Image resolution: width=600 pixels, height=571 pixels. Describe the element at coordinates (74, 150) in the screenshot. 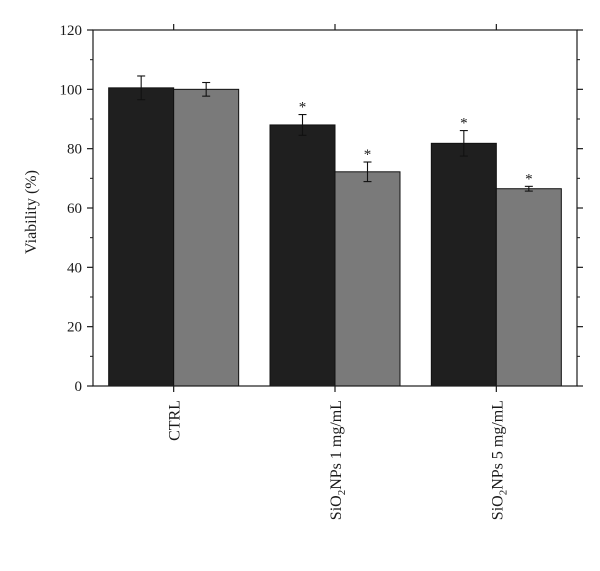

I see `y-tick-label: 80` at that location.